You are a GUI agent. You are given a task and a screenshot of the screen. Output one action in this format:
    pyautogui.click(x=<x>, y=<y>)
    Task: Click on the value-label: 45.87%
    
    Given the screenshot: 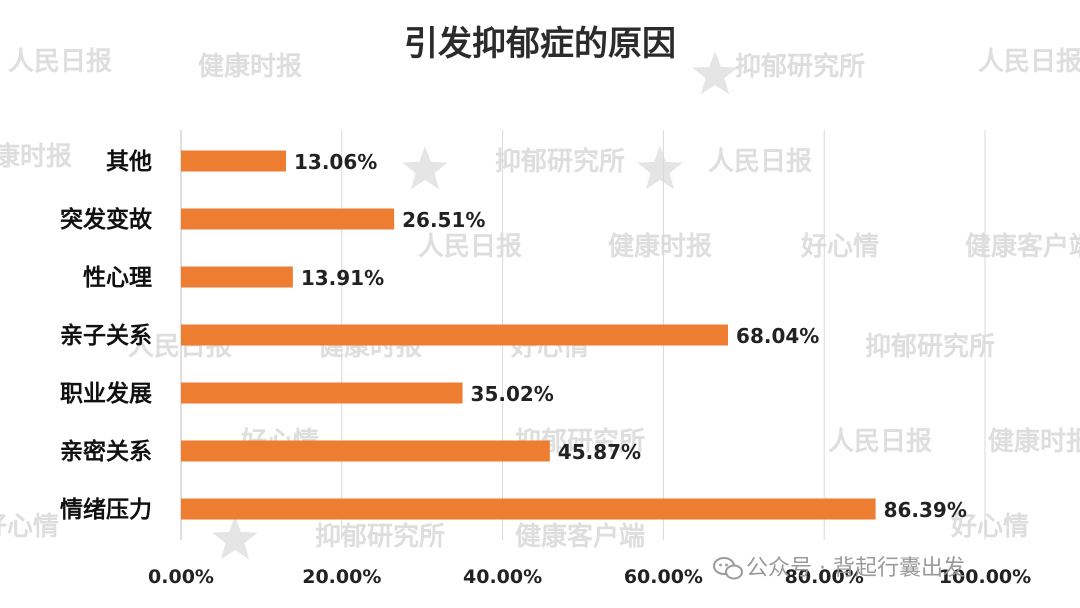 What is the action you would take?
    pyautogui.click(x=599, y=452)
    